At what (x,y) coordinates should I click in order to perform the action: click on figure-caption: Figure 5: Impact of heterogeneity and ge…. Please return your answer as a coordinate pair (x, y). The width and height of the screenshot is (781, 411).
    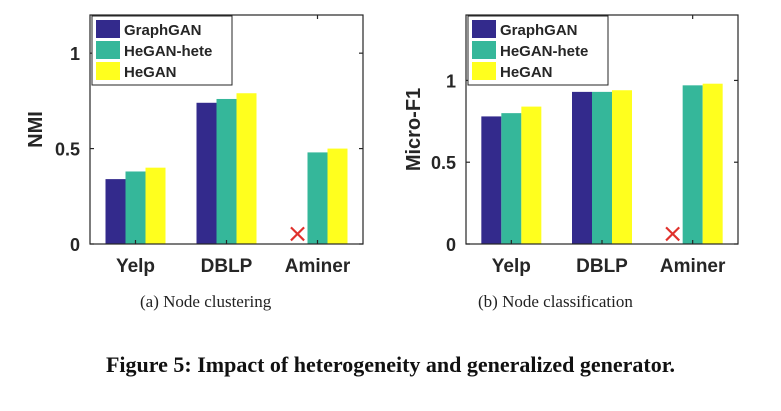
    Looking at the image, I should click on (390, 364).